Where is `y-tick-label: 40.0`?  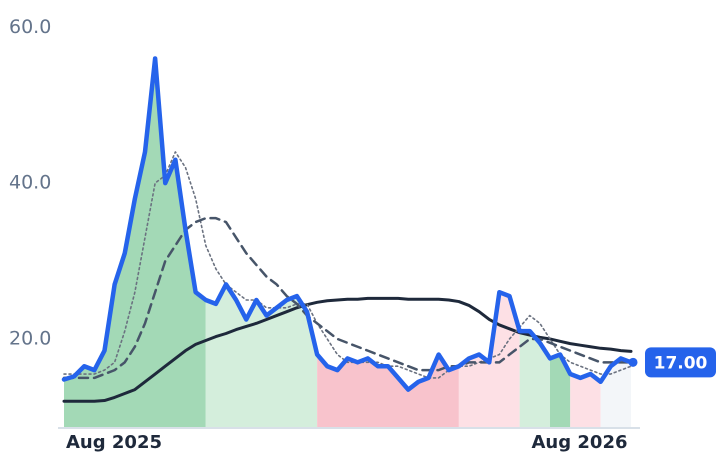
y-tick-label: 40.0 is located at coordinates (30, 183).